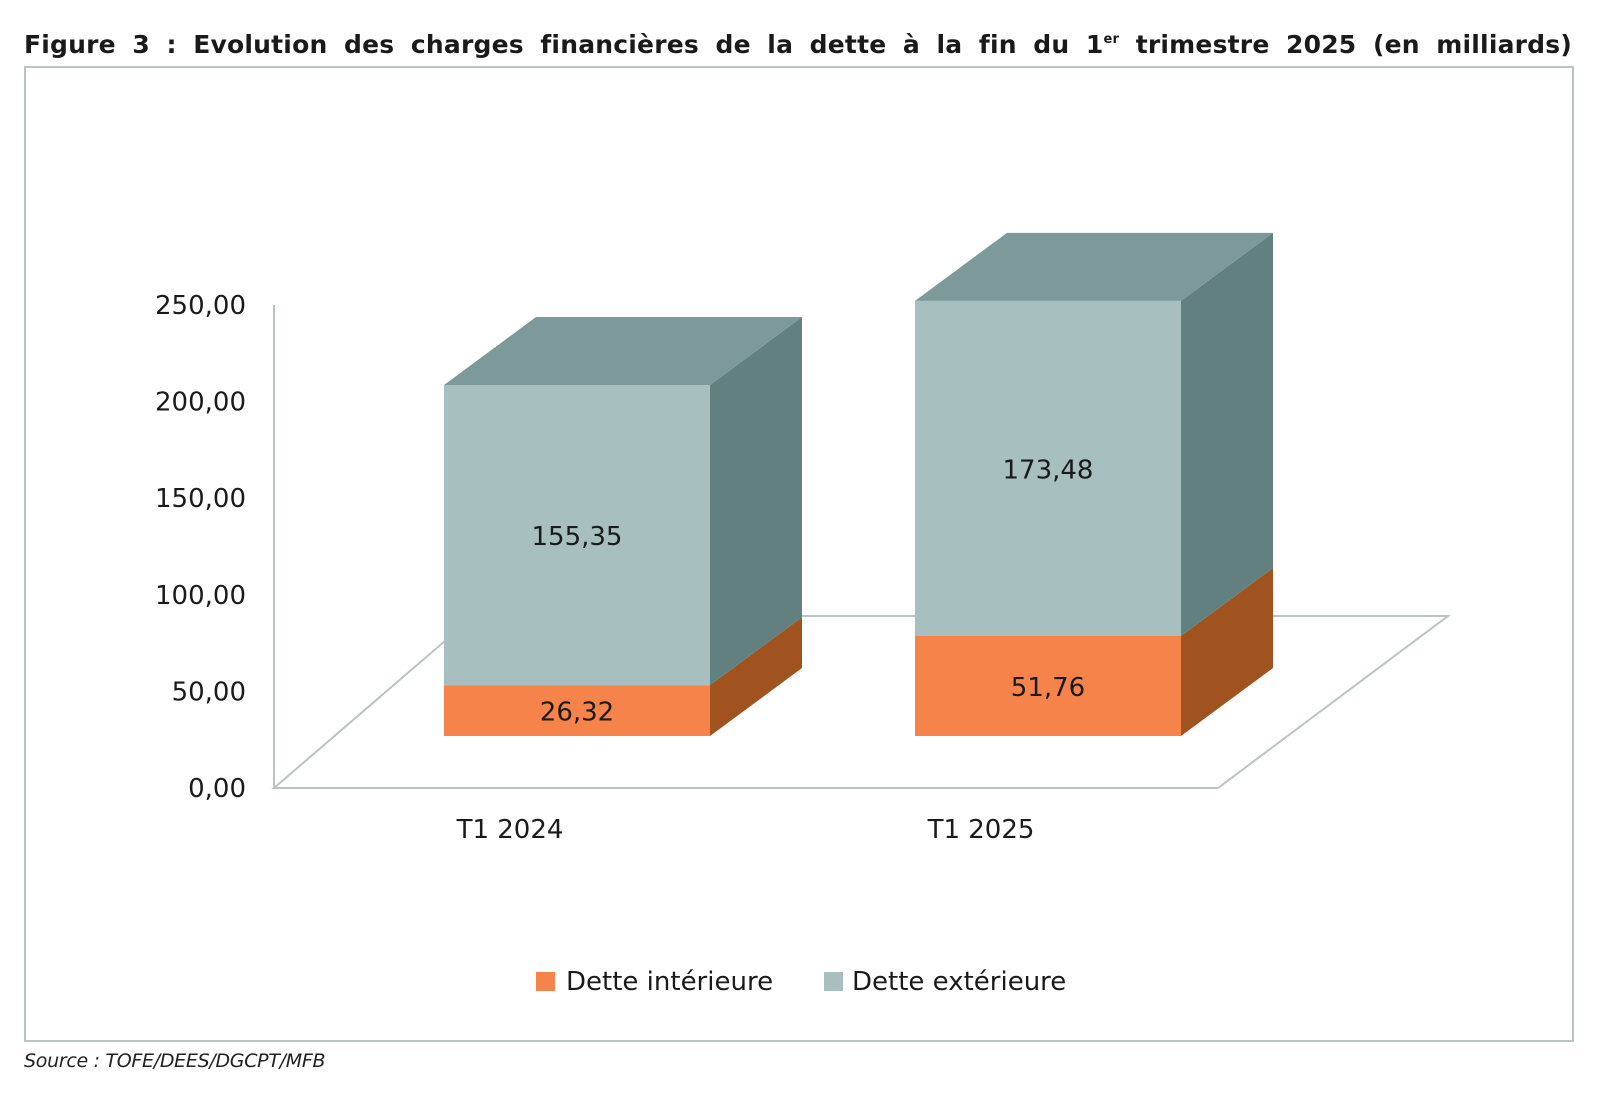 The height and width of the screenshot is (1102, 1600). Describe the element at coordinates (981, 830) in the screenshot. I see `x-tick-label: T1 2025` at that location.